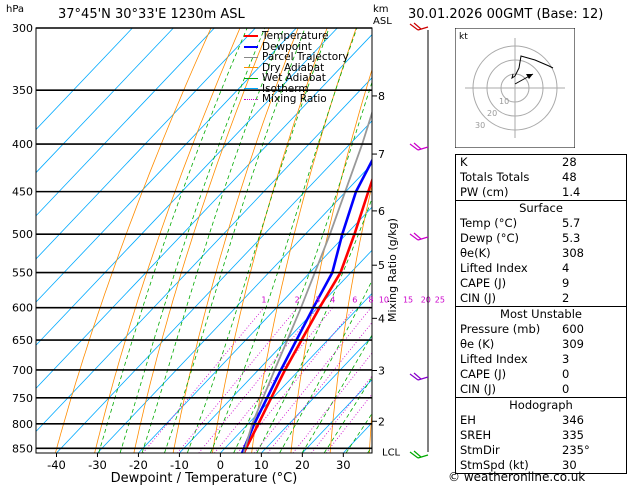  Describe the element at coordinates (518, 465) in the screenshot. I see `hodo-row: StmSpd (kt) 30` at that location.